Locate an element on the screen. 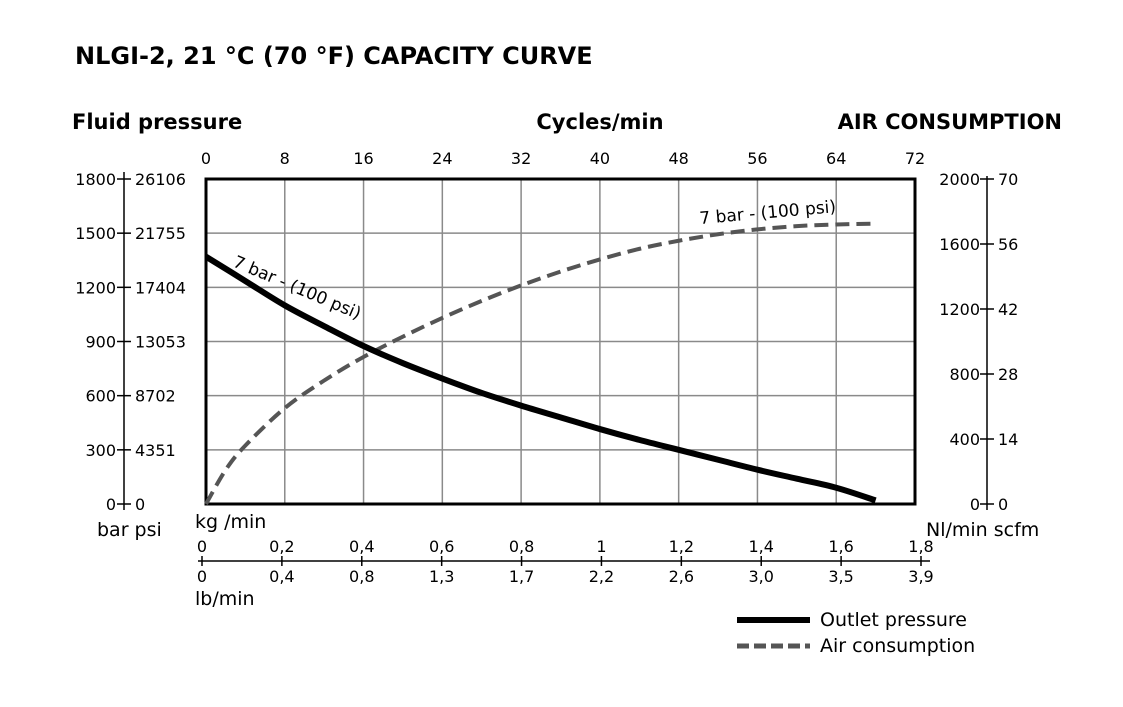 Image resolution: width=1123 pixels, height=707 pixels. top-tick-label: 48 is located at coordinates (678, 158).